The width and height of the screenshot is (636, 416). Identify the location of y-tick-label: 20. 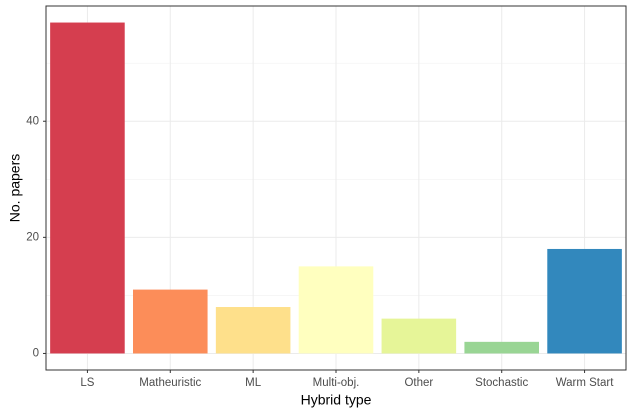
(32, 237).